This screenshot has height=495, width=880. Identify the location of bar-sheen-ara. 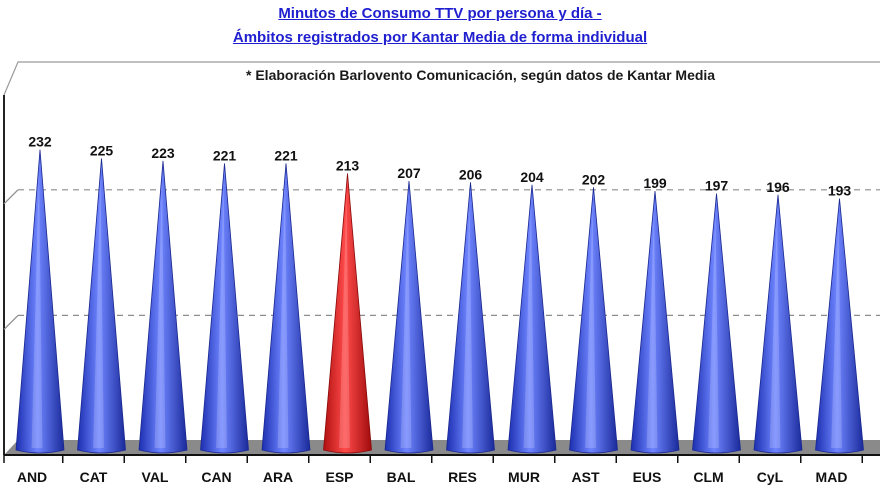
(283, 315).